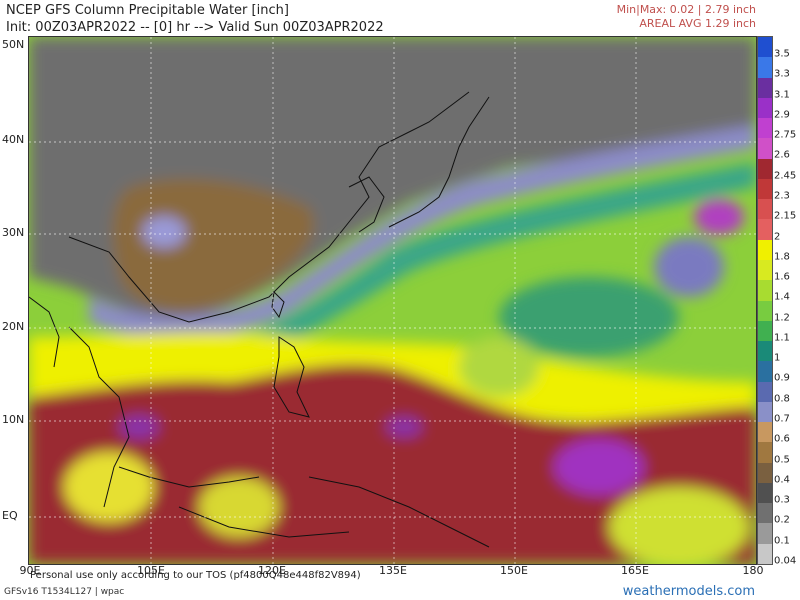 This screenshot has height=600, width=800. I want to click on colorbar-label: 1.1, so click(782, 338).